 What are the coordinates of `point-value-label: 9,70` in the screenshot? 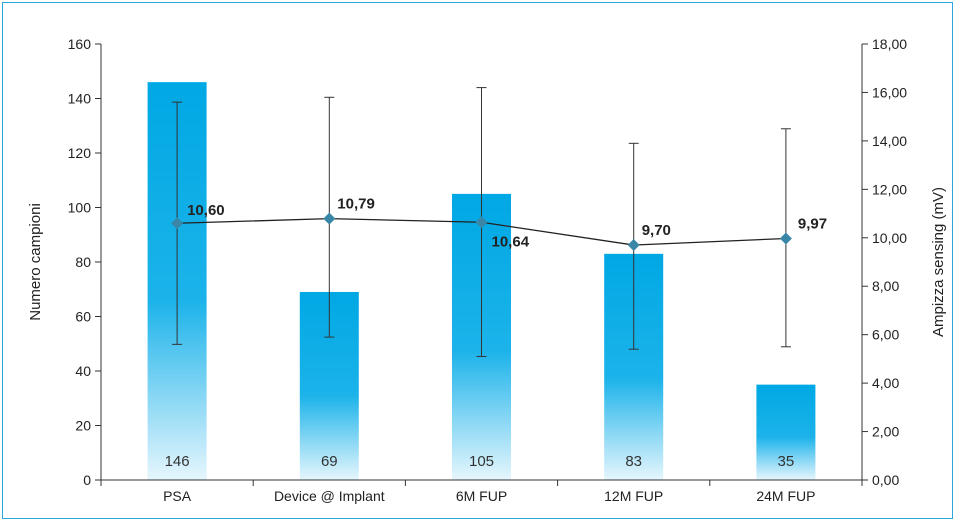 It's located at (656, 230).